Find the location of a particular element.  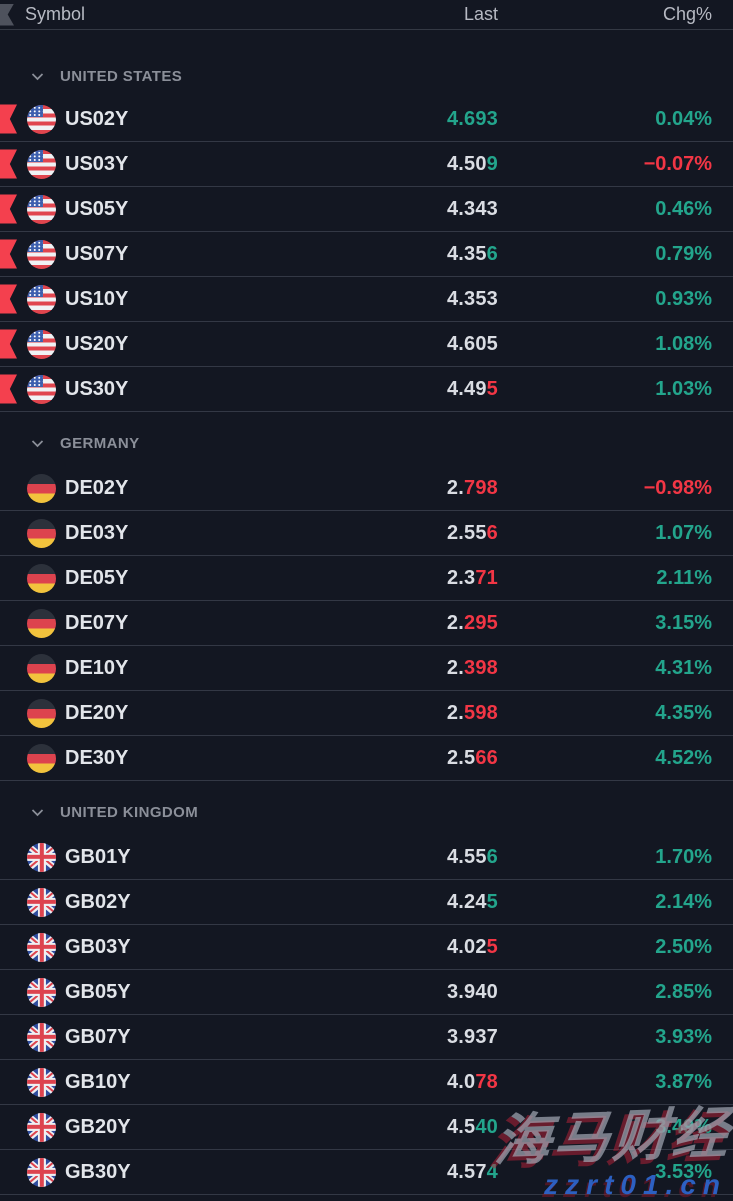

symbol-column-header: Symbol is located at coordinates (169, 14).